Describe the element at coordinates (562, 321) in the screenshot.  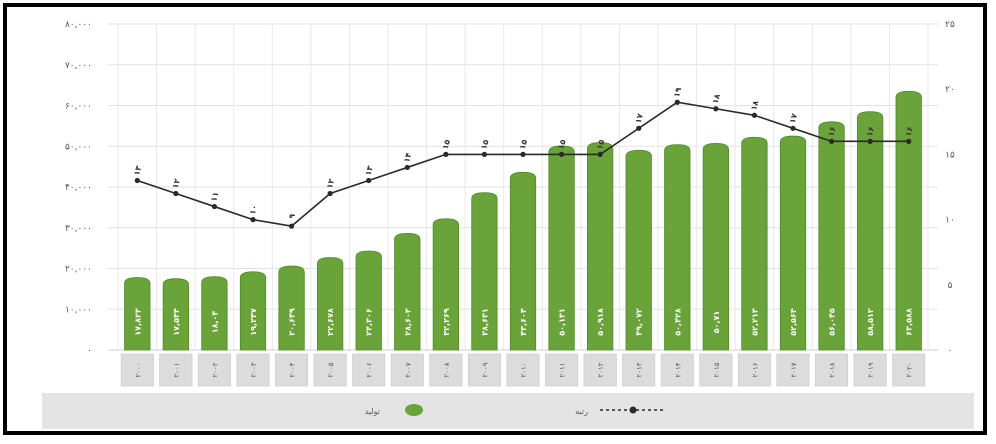
I see `bar-value-label: ۵۰,۱۳۱` at that location.